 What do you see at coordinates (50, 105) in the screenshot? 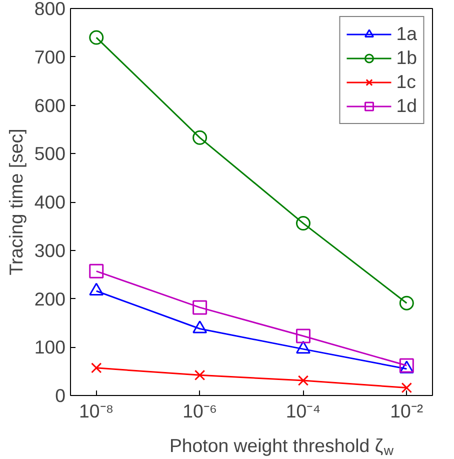
I see `y-tick-label: 600` at bounding box center [50, 105].